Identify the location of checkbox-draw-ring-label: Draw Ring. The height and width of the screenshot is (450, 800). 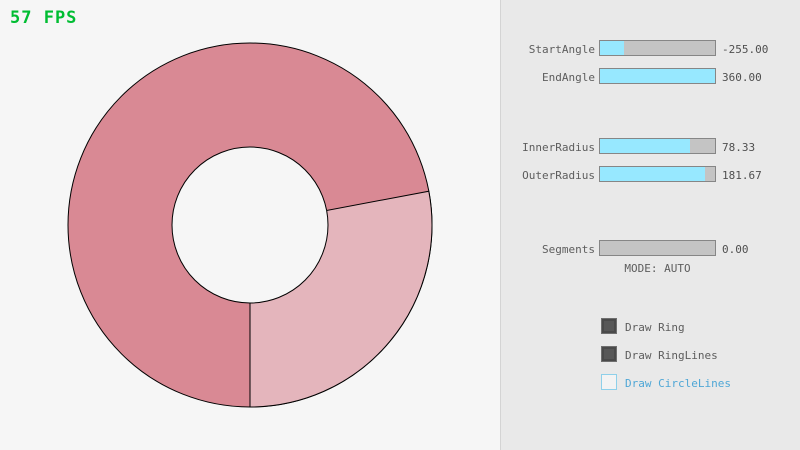
(655, 327).